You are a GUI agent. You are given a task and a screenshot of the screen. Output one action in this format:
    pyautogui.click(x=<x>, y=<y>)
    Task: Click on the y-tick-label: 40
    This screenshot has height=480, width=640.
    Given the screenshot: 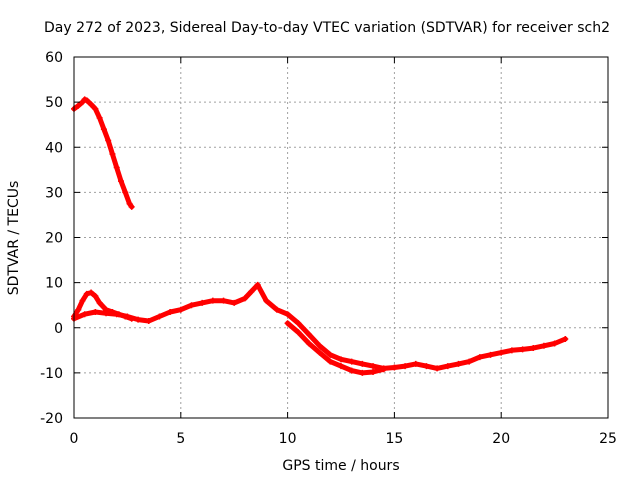 What is the action you would take?
    pyautogui.click(x=54, y=148)
    